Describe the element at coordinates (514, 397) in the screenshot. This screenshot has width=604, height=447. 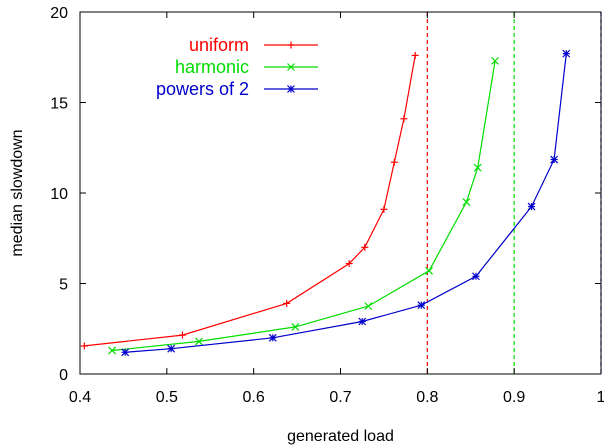
I see `x-tick-label: 0.9` at that location.